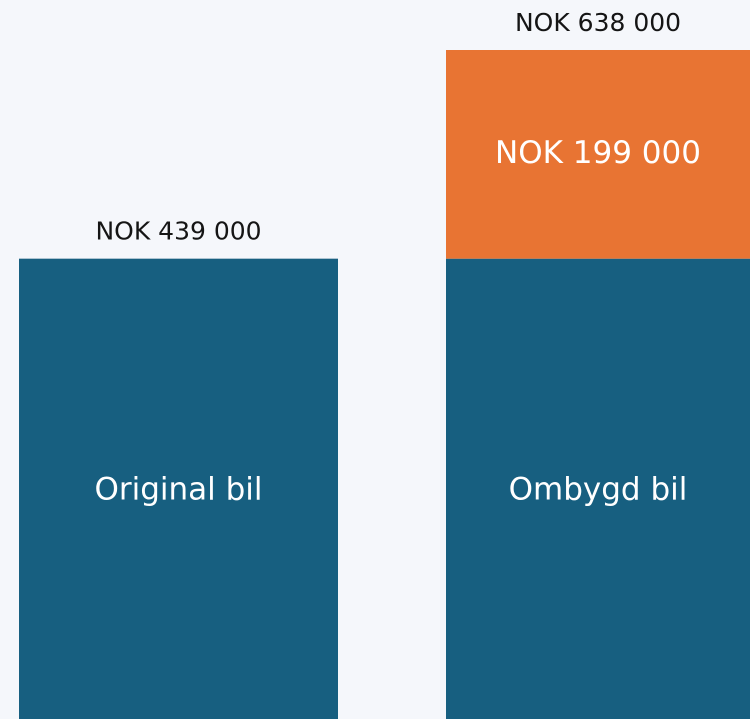 This screenshot has height=719, width=750. I want to click on total-label: NOK 638 000, so click(598, 22).